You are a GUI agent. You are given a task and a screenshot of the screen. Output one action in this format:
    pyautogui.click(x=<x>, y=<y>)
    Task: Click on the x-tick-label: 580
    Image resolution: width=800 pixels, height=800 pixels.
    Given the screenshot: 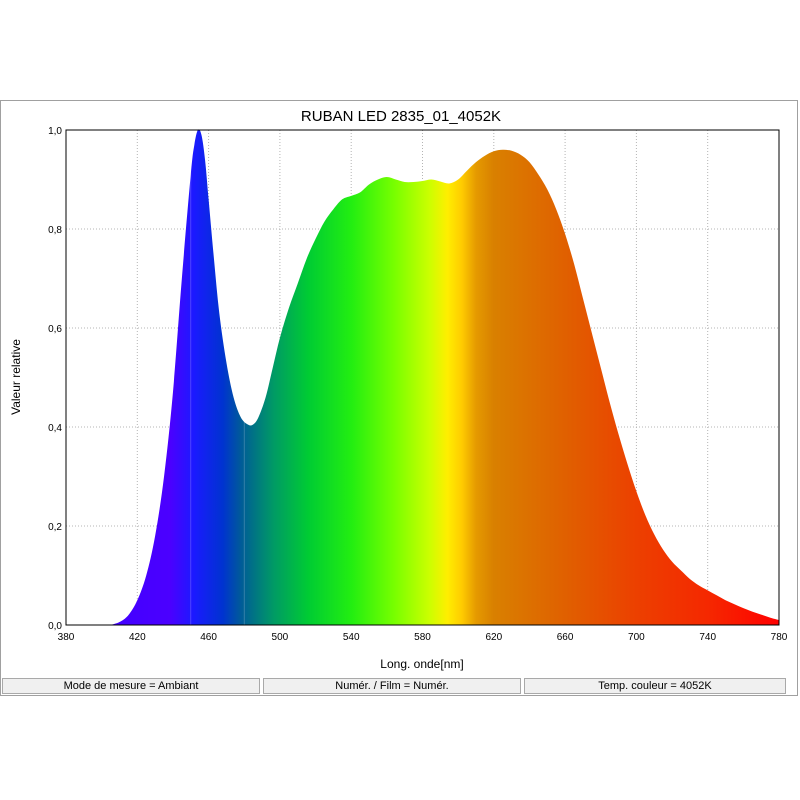 What is the action you would take?
    pyautogui.click(x=422, y=637)
    